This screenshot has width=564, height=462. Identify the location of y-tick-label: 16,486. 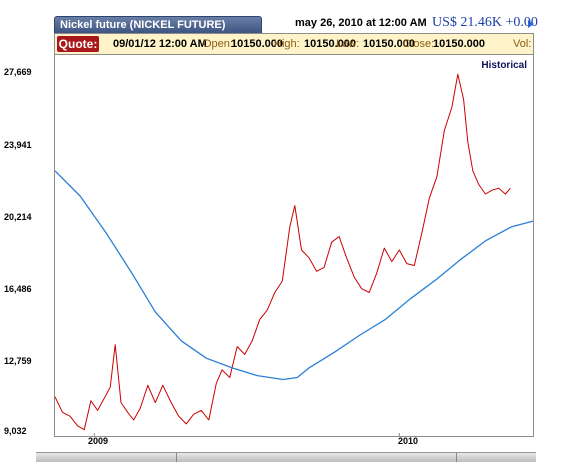
(18, 289).